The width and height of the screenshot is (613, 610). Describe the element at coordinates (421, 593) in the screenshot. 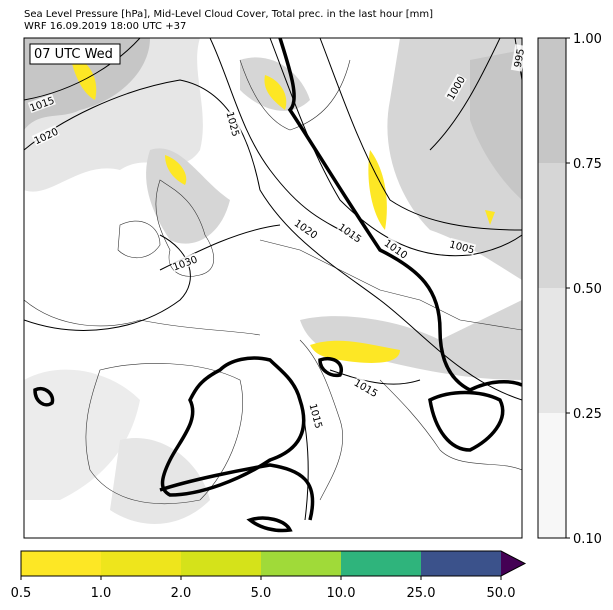

I see `colorbar-tick-label: 25.0` at that location.